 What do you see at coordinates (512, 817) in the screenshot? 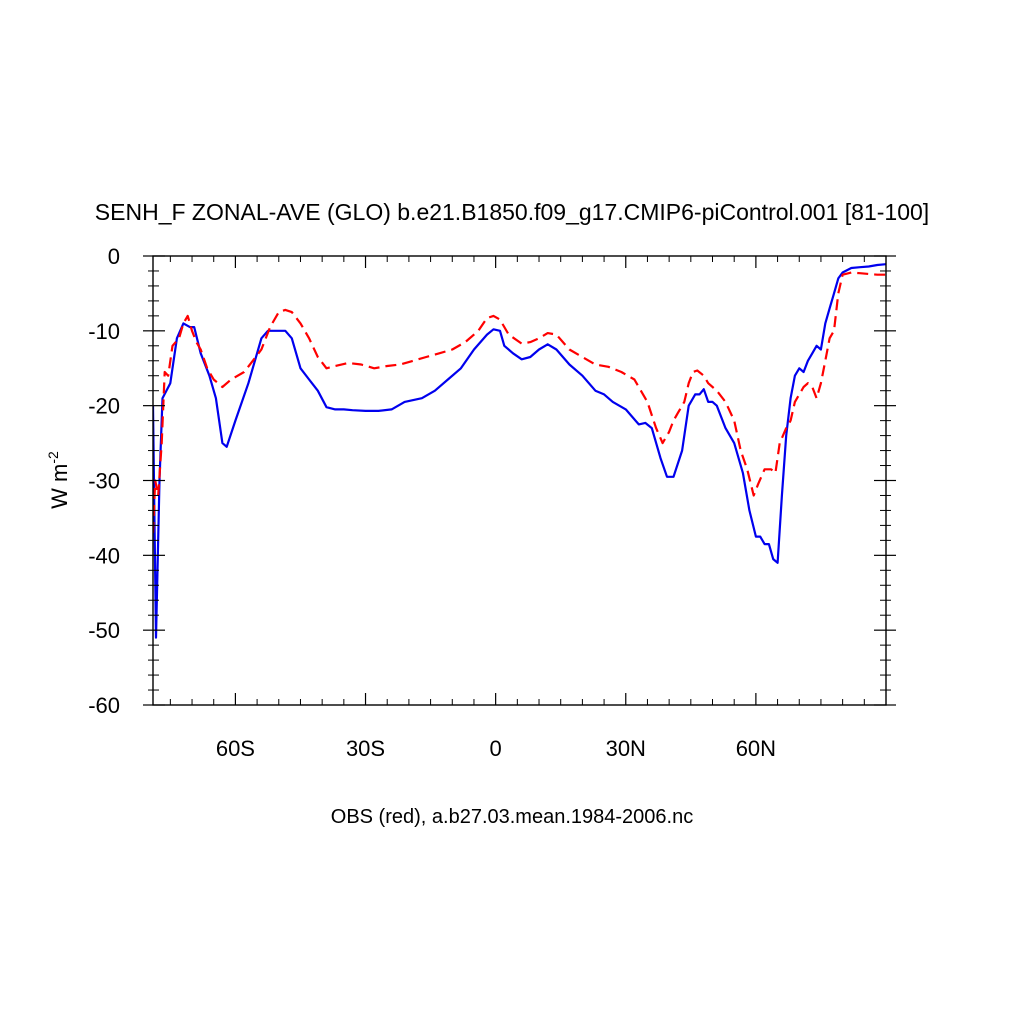
I see `x-axis-label: OBS (red), a.b27.03.mean.1984-2006.nc` at bounding box center [512, 817].